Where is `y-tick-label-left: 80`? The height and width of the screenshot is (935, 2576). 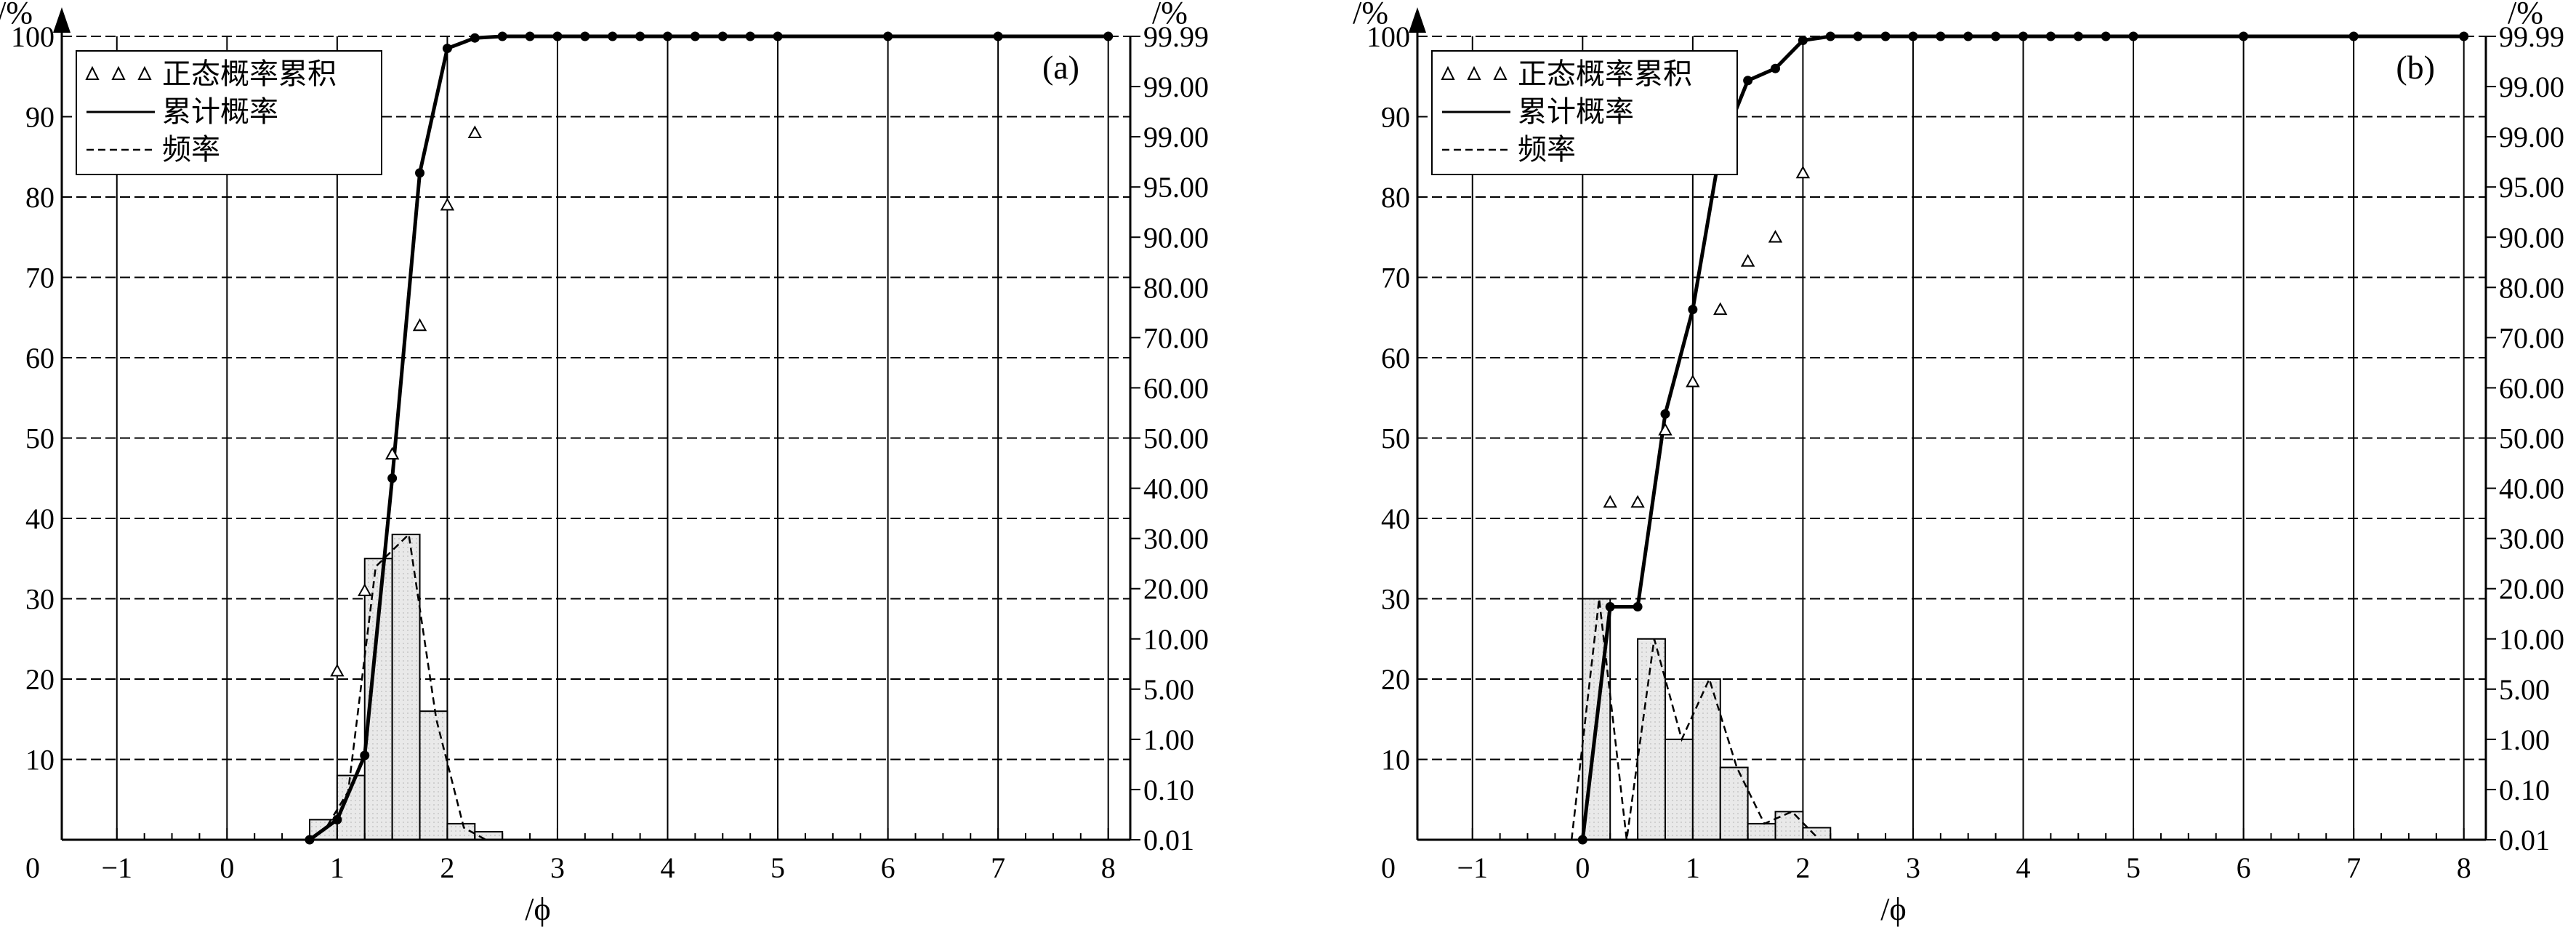 y-tick-label-left: 80 is located at coordinates (40, 198).